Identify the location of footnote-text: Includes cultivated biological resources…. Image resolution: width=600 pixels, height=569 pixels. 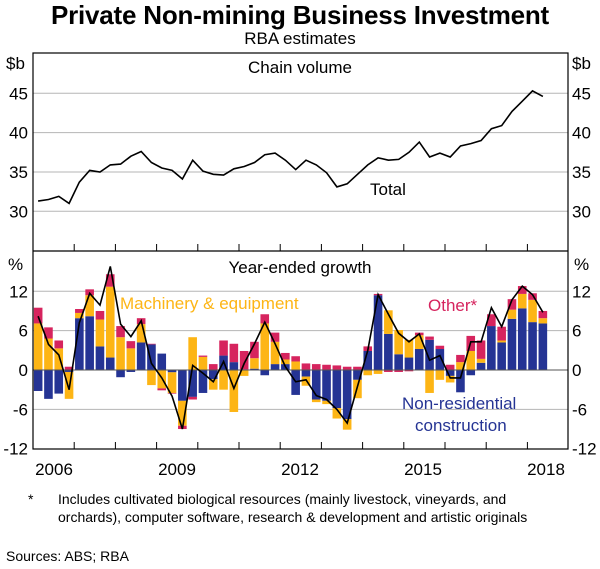
(293, 508).